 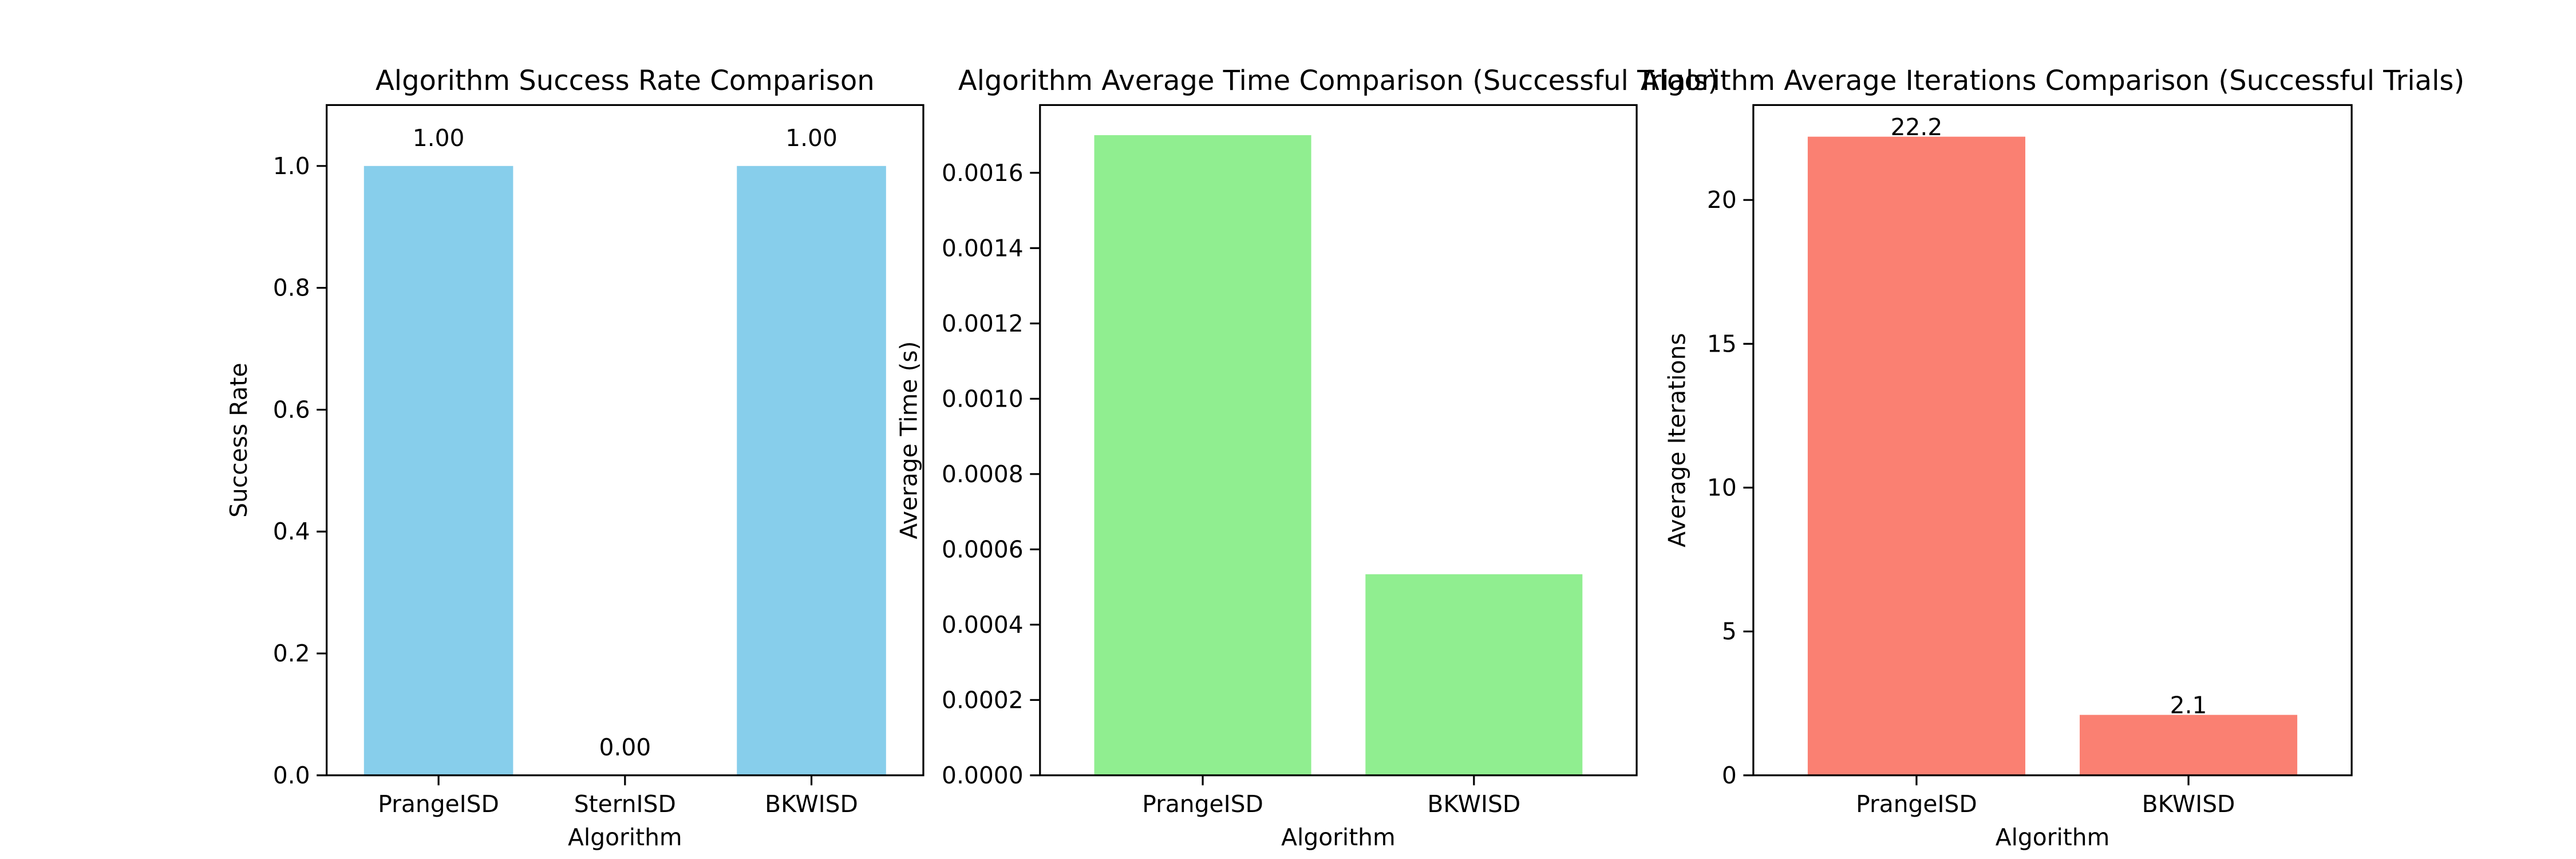 I want to click on y-tick-label: 0.0010, so click(x=983, y=398).